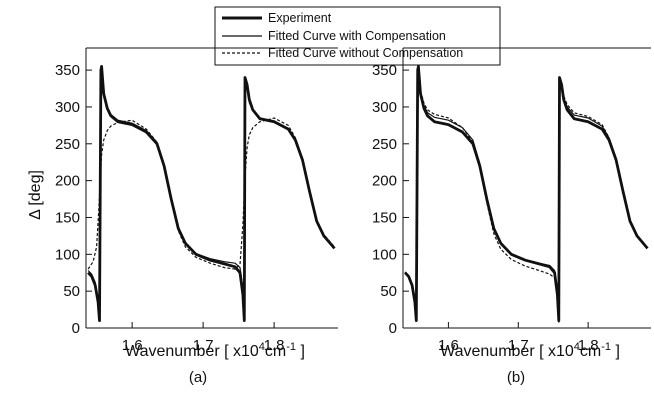  Describe the element at coordinates (198, 377) in the screenshot. I see `panel-label-a: (a)` at that location.